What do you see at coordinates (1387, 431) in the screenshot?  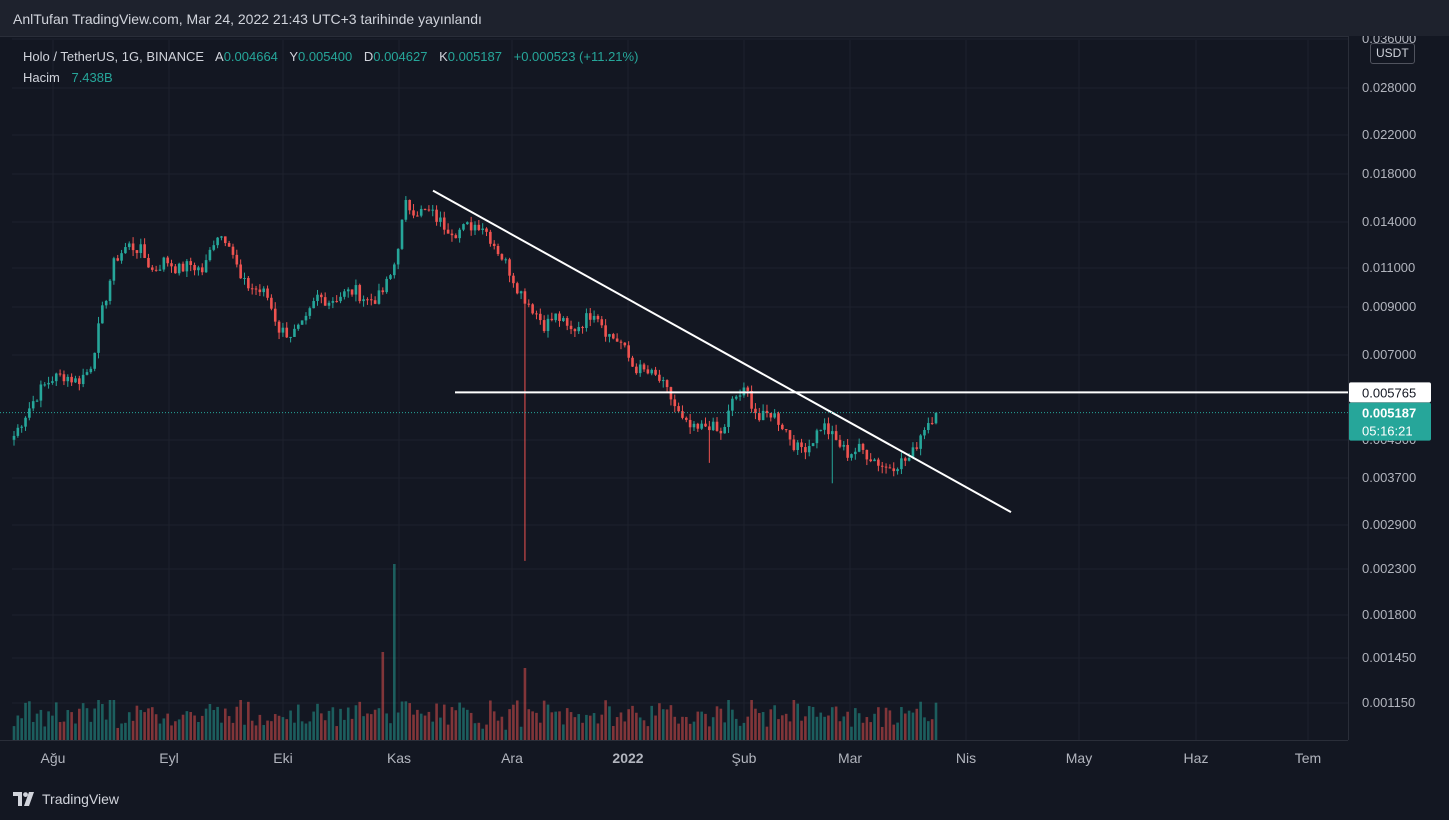 I see `bar-countdown-label: 05:16:21` at bounding box center [1387, 431].